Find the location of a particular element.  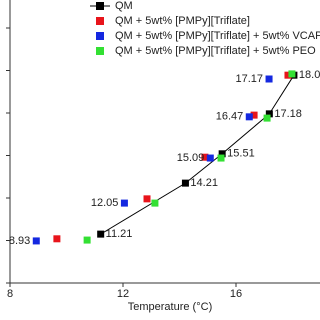

data-label: 18.05 is located at coordinates (309, 75).